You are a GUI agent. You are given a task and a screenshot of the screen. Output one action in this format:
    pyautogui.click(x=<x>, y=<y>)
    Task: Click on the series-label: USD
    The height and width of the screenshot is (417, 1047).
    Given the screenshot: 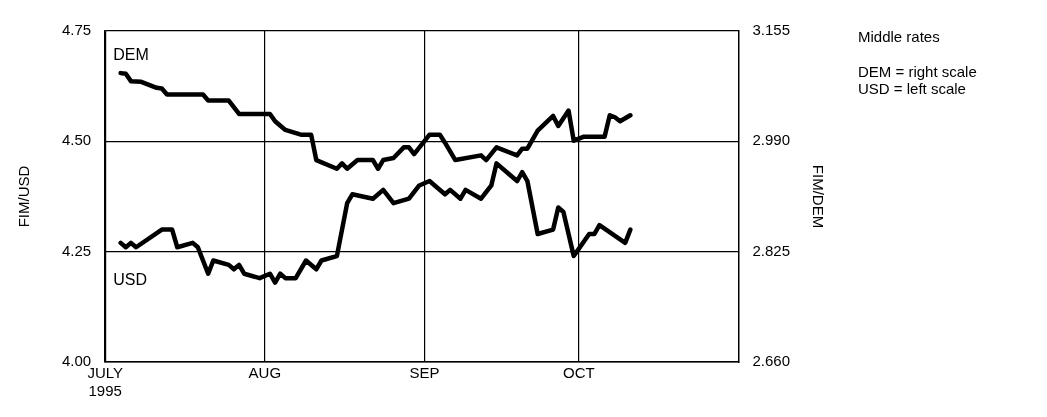 What is the action you would take?
    pyautogui.click(x=130, y=280)
    